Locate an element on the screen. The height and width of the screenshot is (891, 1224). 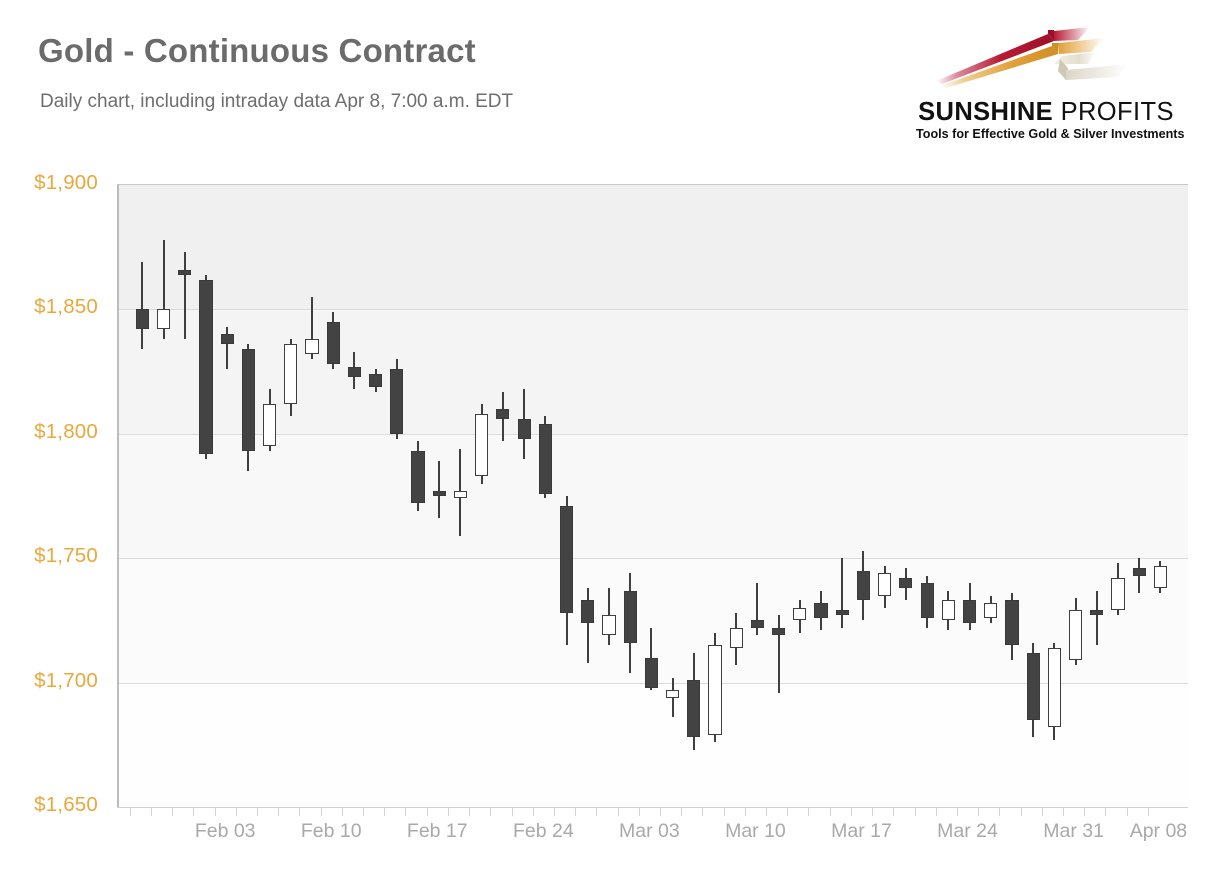
sunburst-arrows-icon is located at coordinates (1032, 57).